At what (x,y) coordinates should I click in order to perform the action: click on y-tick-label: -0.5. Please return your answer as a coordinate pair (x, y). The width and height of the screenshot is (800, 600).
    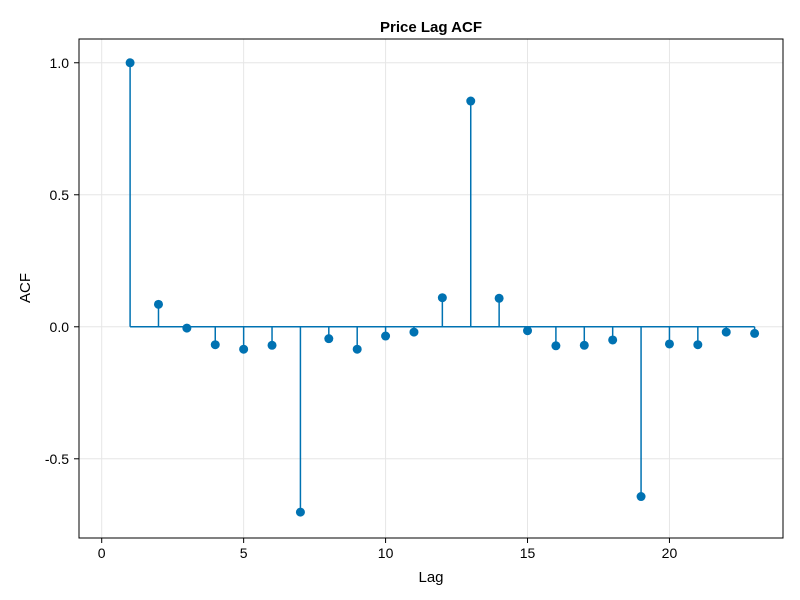
    Looking at the image, I should click on (57, 459).